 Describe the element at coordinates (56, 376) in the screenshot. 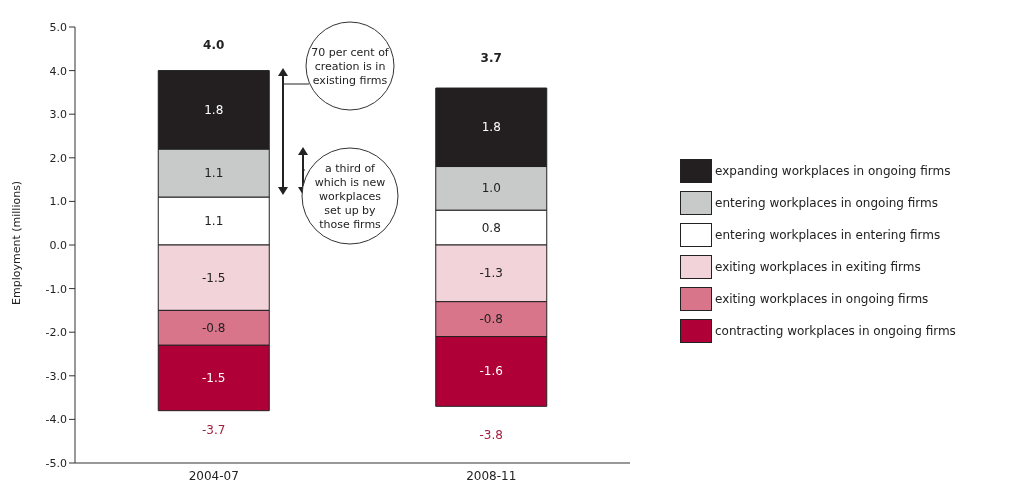

I see `y-tick-label: -3.0` at that location.